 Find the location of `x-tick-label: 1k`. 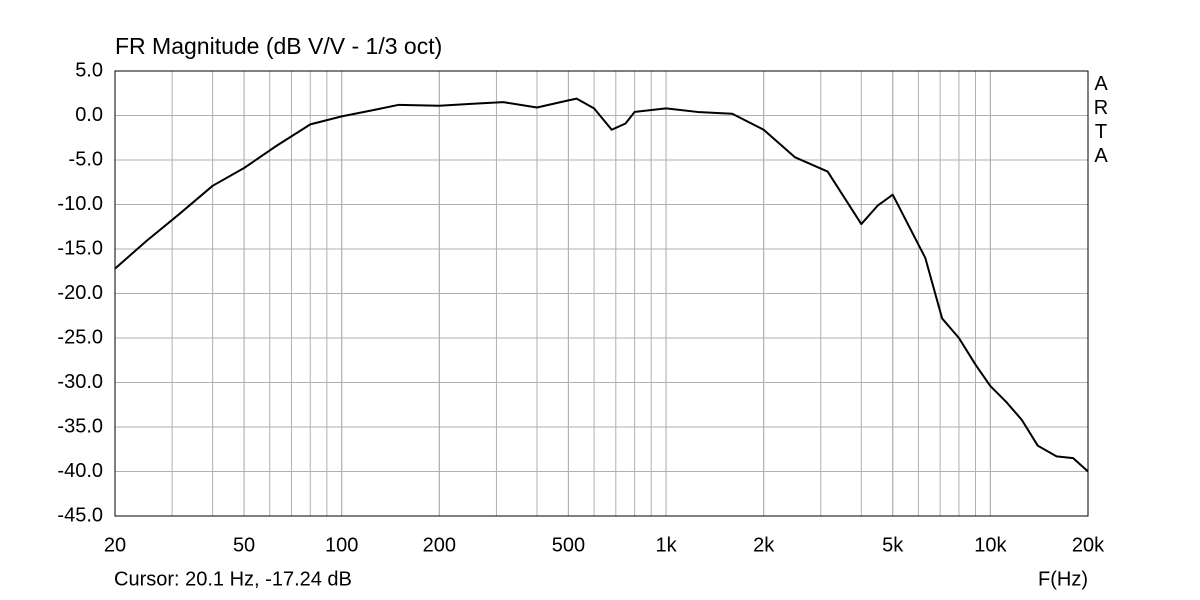

x-tick-label: 1k is located at coordinates (666, 545).